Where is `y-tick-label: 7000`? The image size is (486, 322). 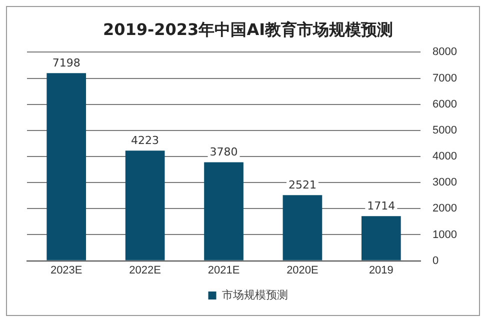 y-tick-label: 7000 is located at coordinates (445, 78).